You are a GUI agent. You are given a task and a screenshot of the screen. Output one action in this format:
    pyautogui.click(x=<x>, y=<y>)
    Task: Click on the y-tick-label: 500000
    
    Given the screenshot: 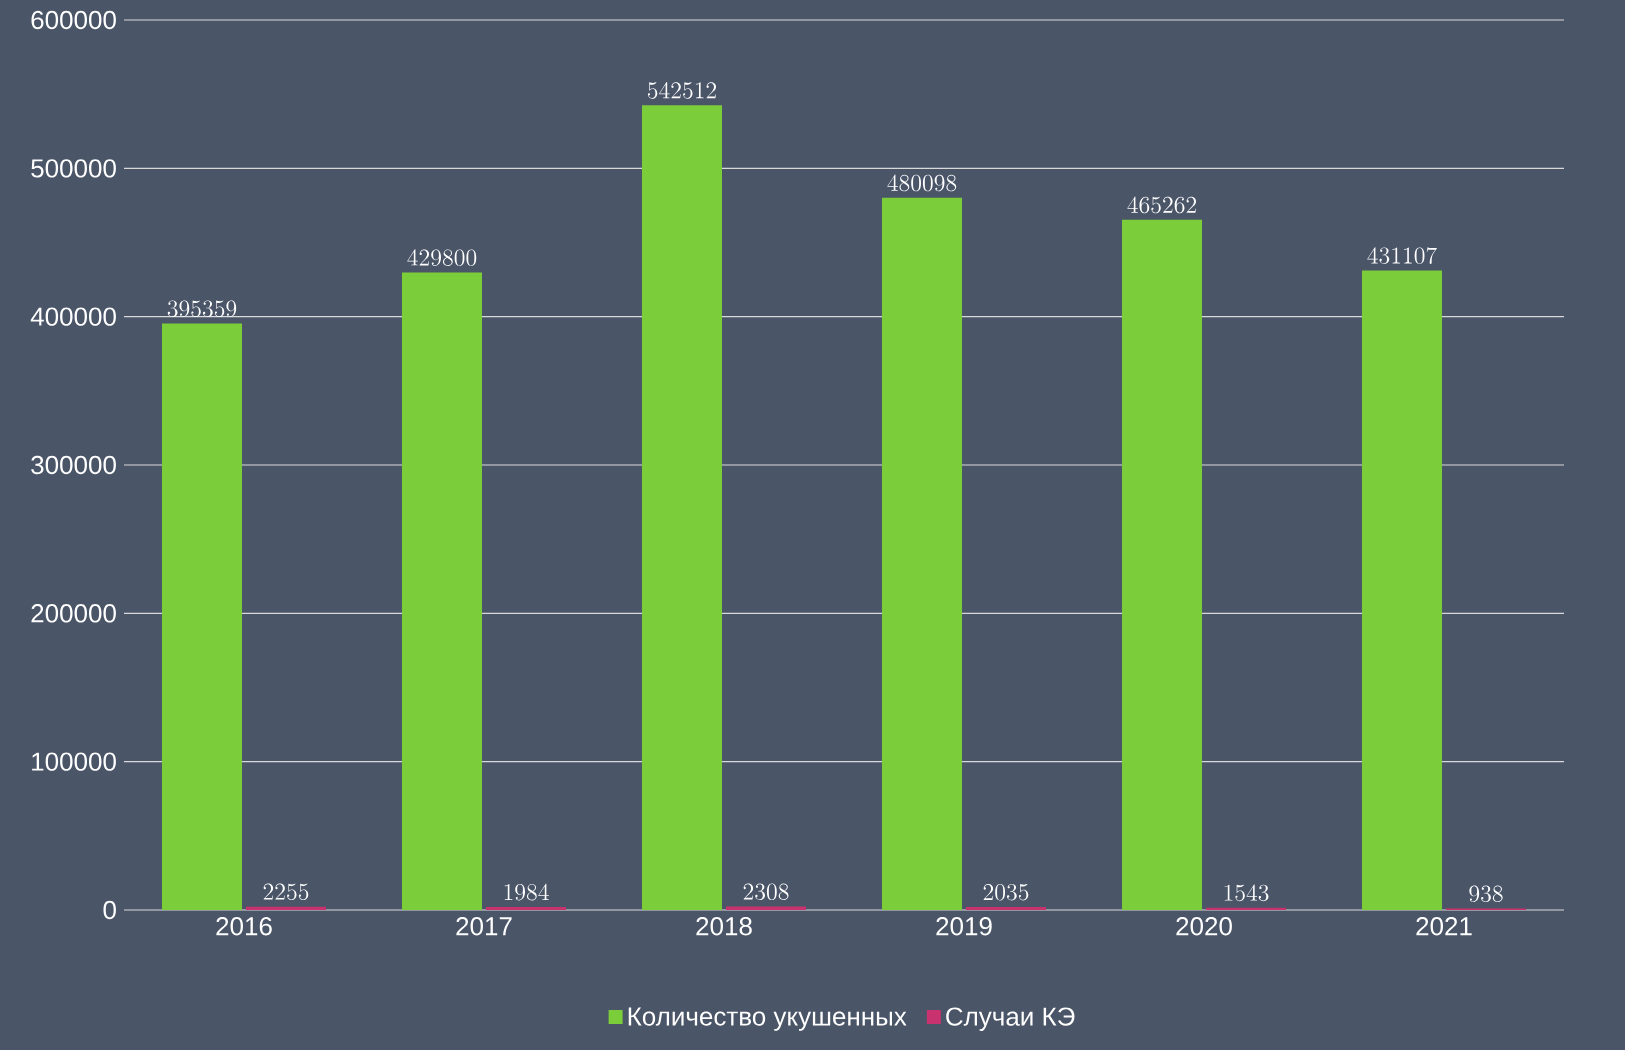 What is the action you would take?
    pyautogui.click(x=73, y=168)
    